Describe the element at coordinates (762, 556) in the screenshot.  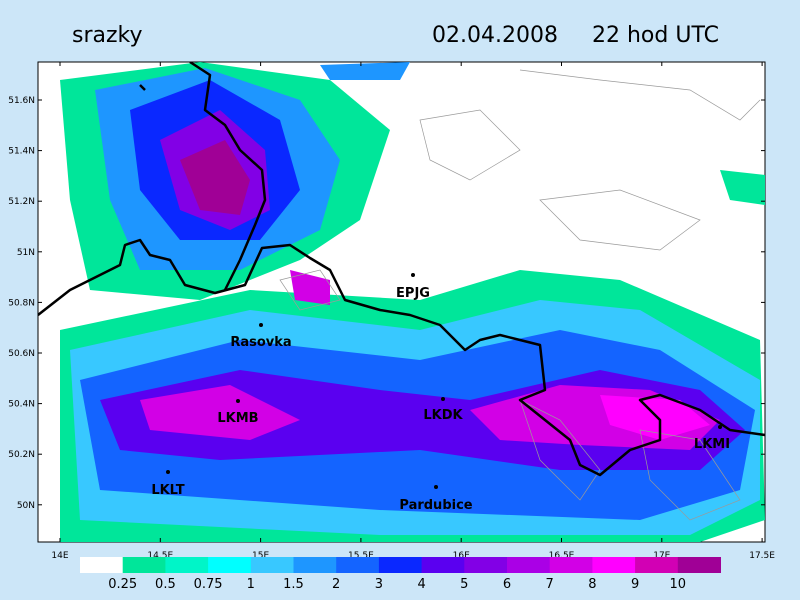
I see `lon-label: 17.5E` at that location.